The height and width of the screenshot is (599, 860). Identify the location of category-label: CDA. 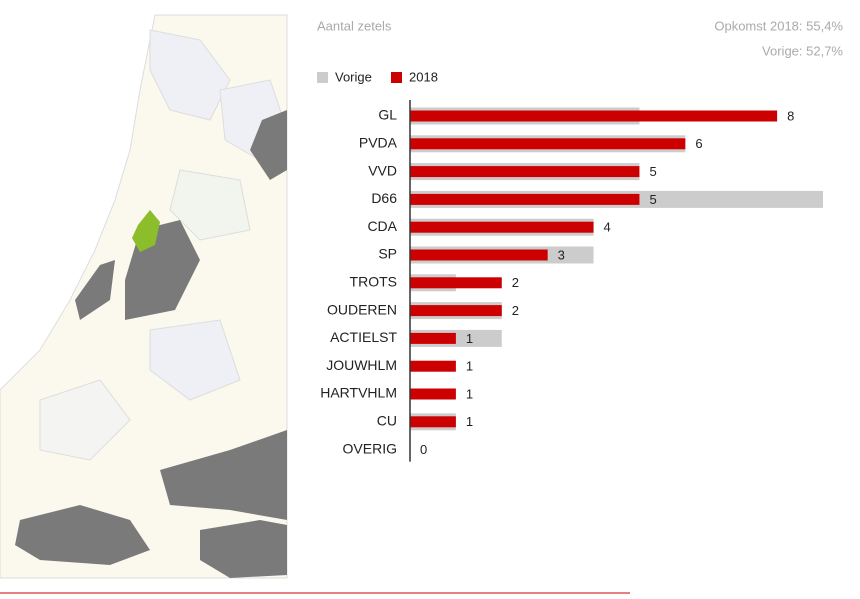
(382, 226).